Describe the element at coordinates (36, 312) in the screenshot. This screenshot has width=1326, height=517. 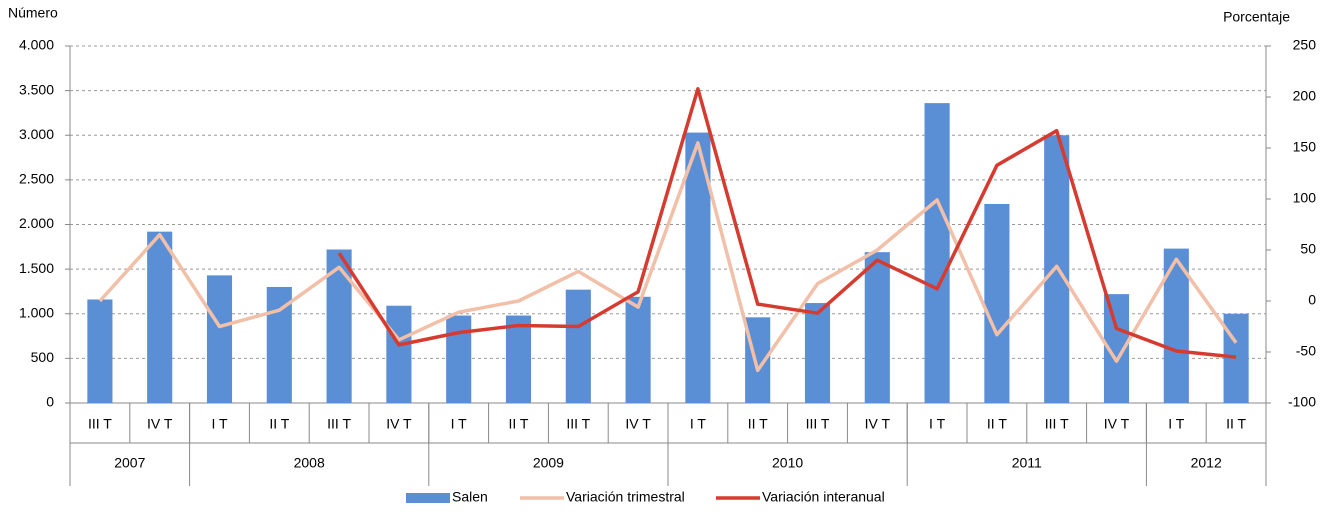
I see `y-tick-label: 1.000` at that location.